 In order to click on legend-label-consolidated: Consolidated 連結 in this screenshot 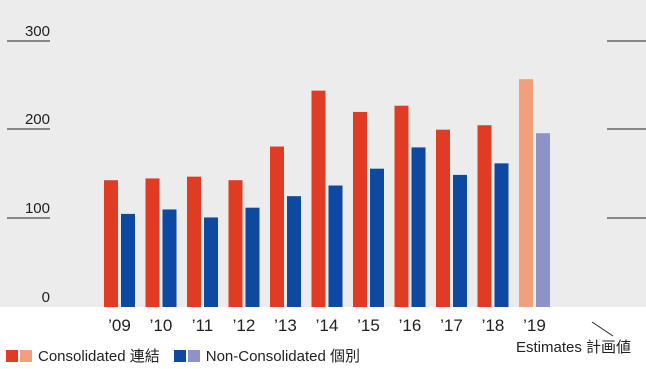, I will do `click(99, 356)`.